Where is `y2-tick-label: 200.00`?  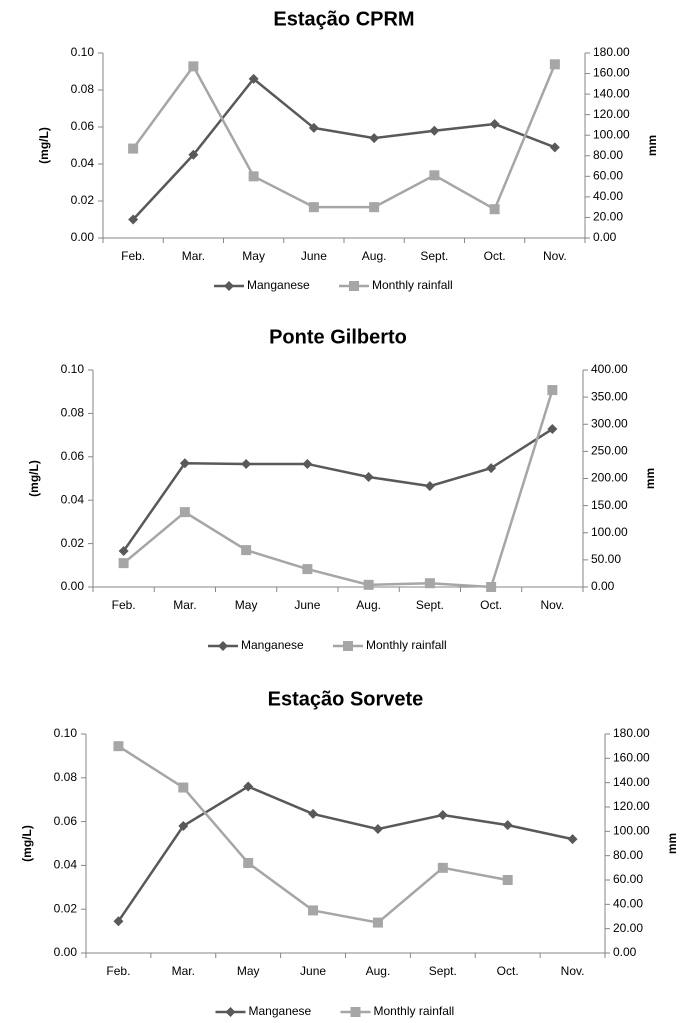
y2-tick-label: 200.00 is located at coordinates (609, 478).